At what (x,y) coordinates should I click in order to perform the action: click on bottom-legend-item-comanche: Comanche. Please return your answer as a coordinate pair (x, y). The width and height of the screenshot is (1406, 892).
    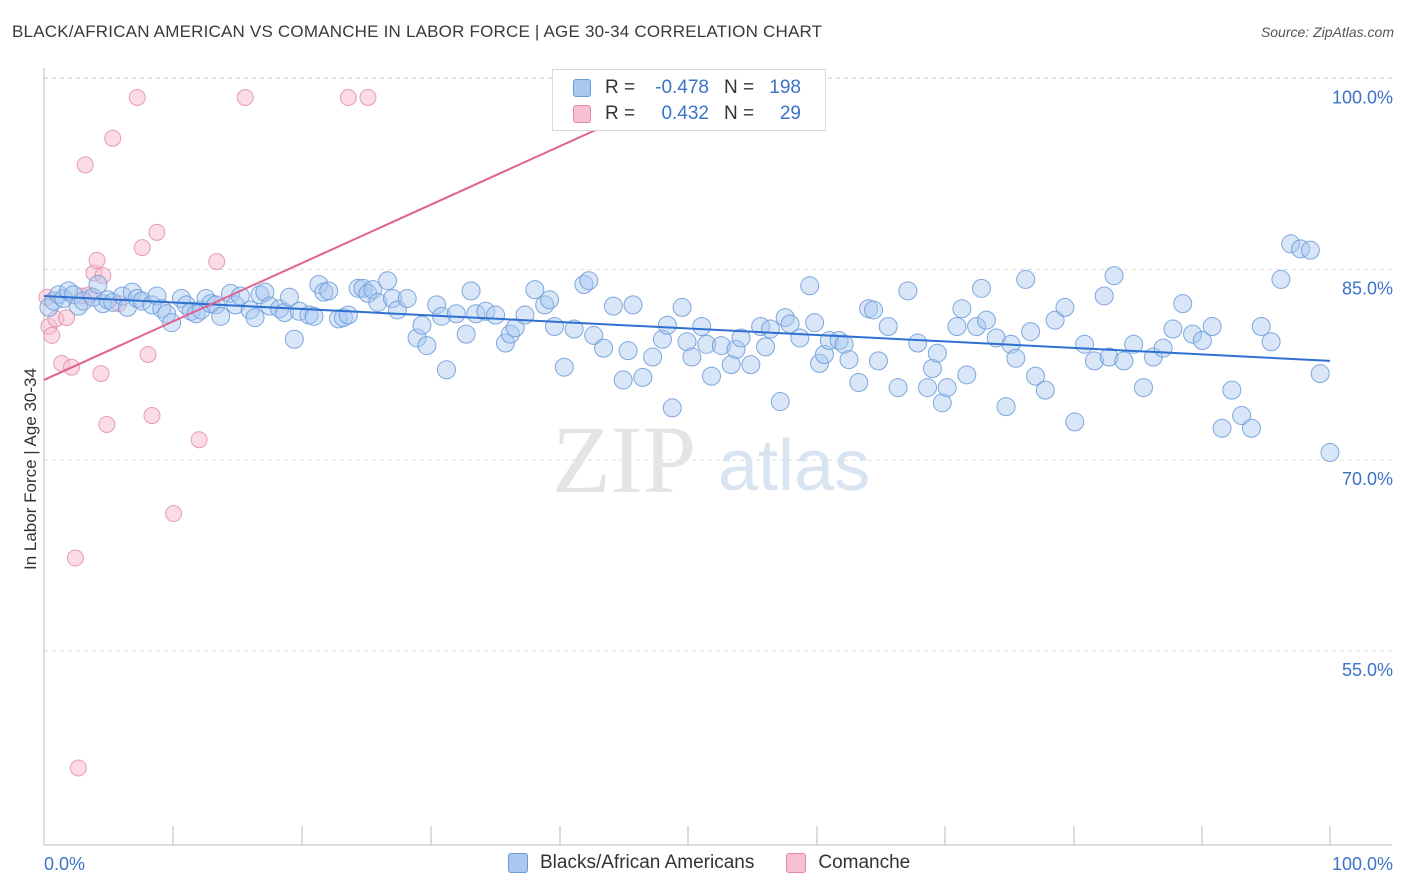
    Looking at the image, I should click on (848, 863).